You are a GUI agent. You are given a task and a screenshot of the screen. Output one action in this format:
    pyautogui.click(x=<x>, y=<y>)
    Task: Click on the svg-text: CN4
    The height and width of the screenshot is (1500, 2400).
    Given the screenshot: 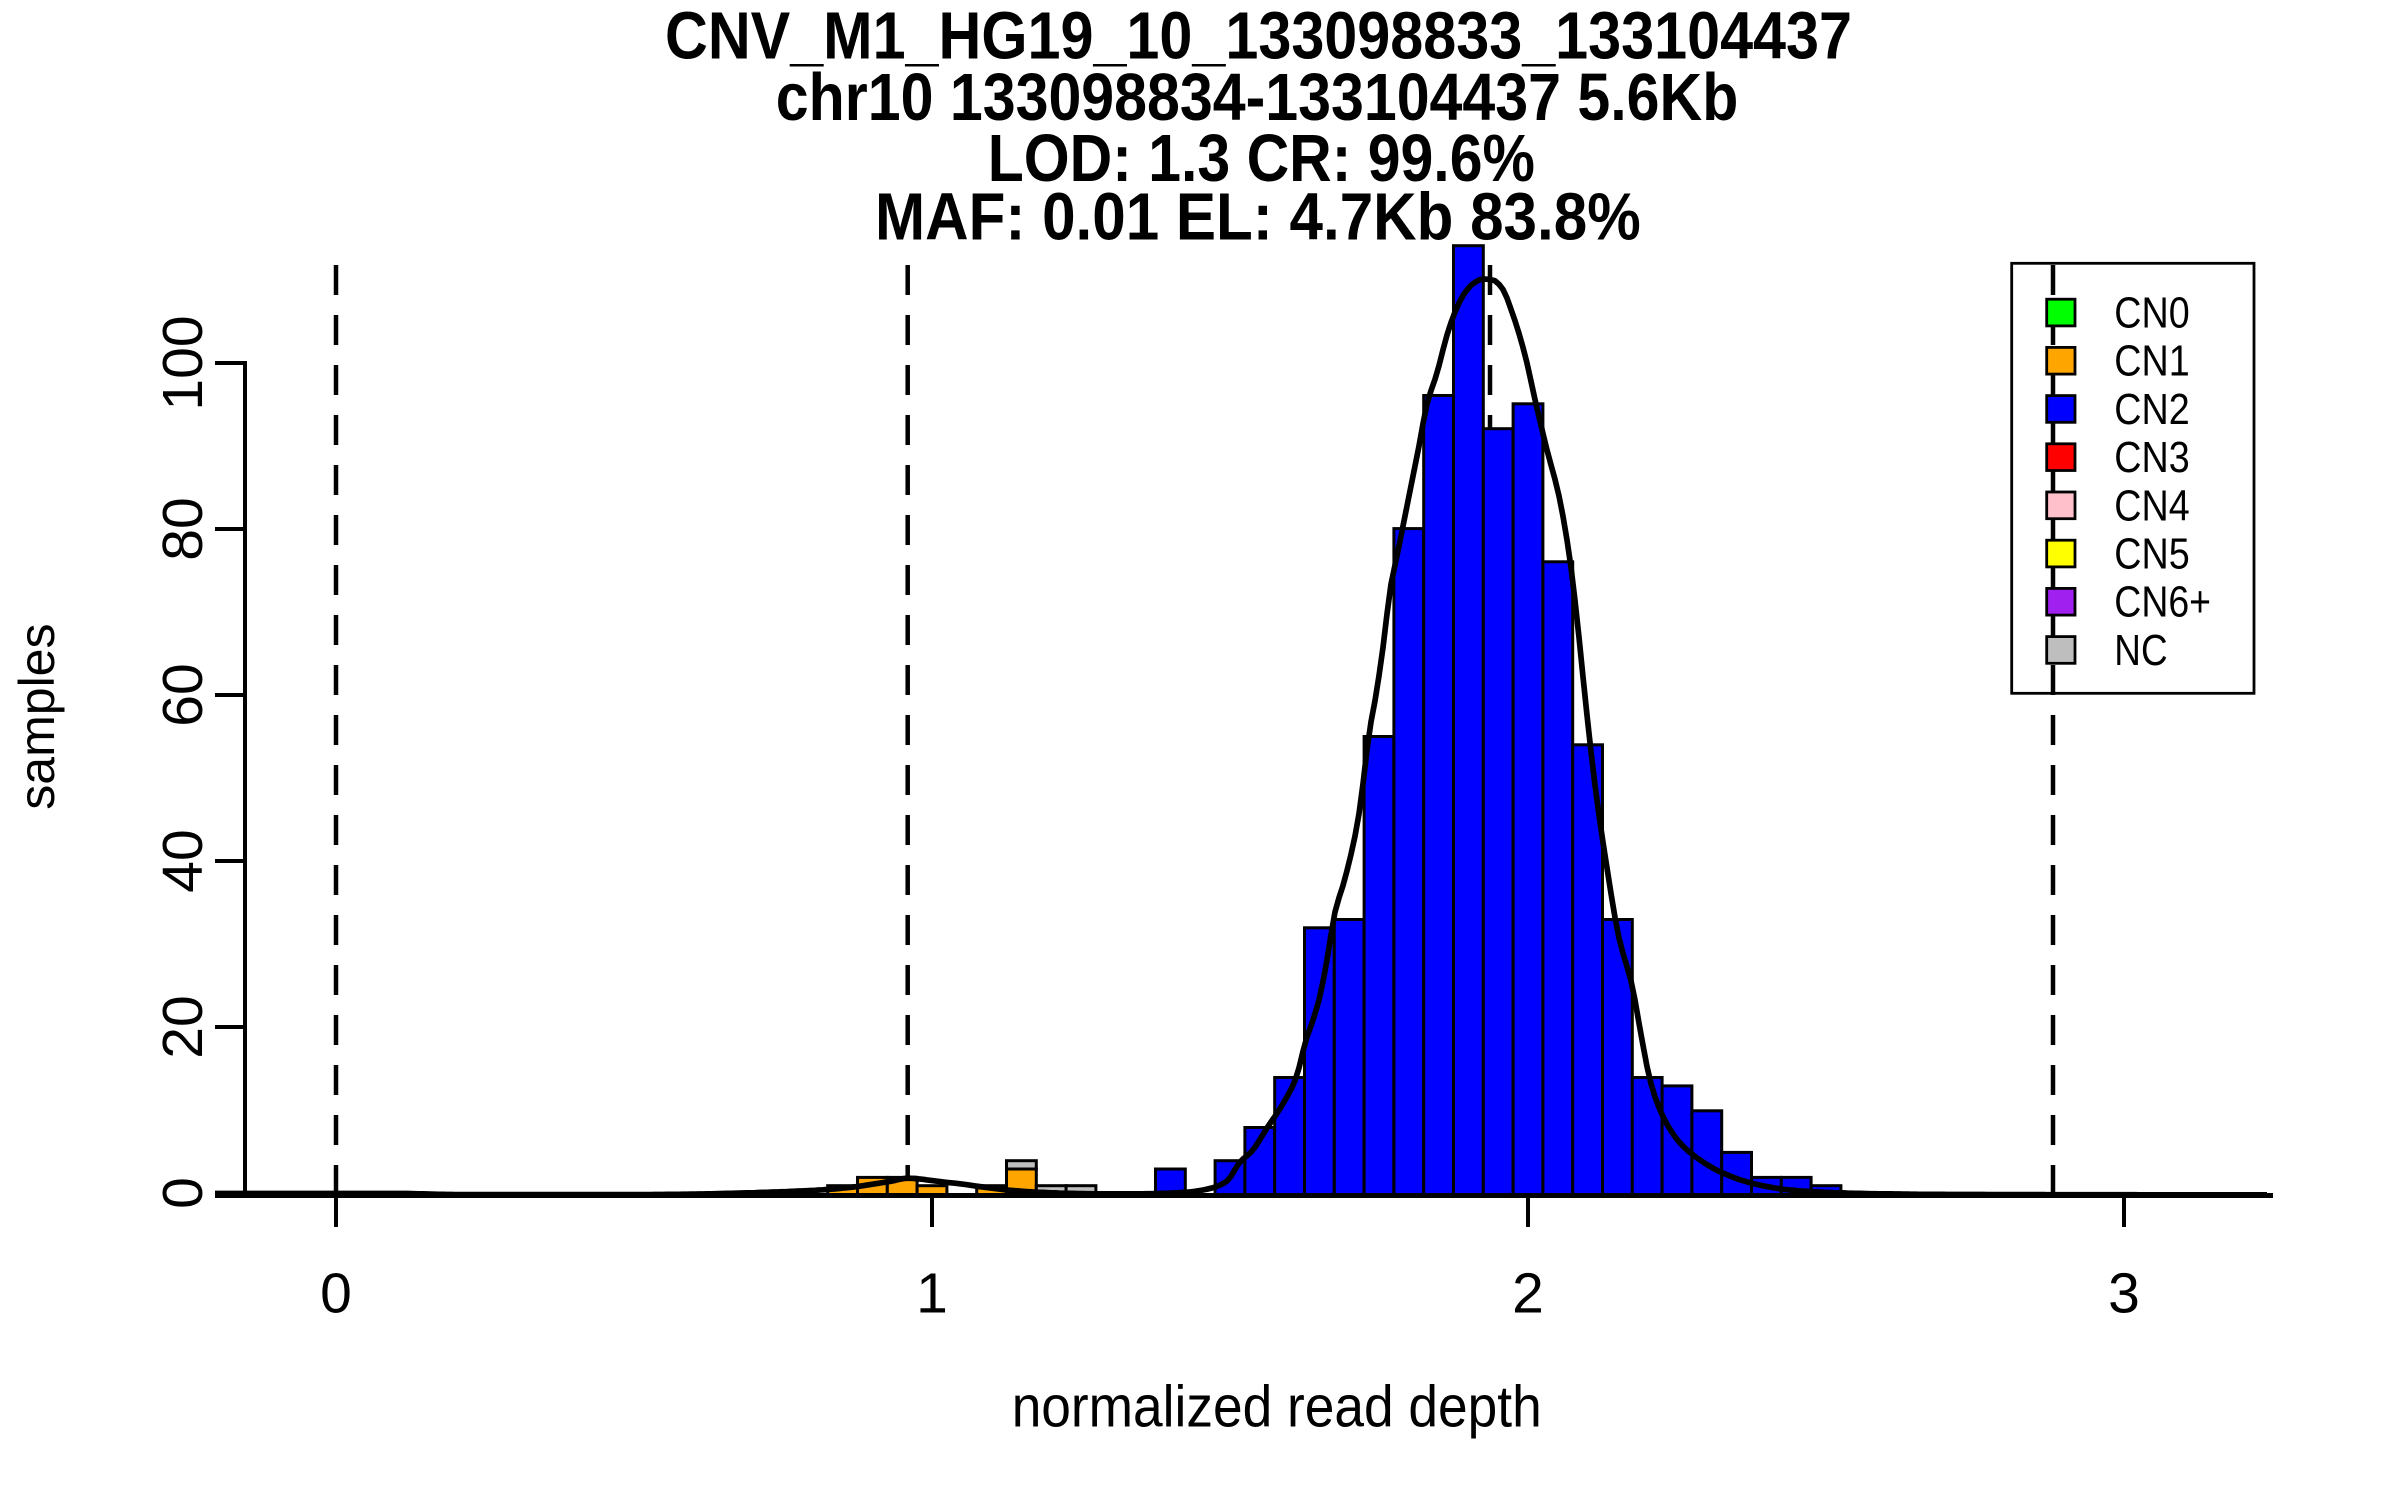 What is the action you would take?
    pyautogui.click(x=2151, y=505)
    